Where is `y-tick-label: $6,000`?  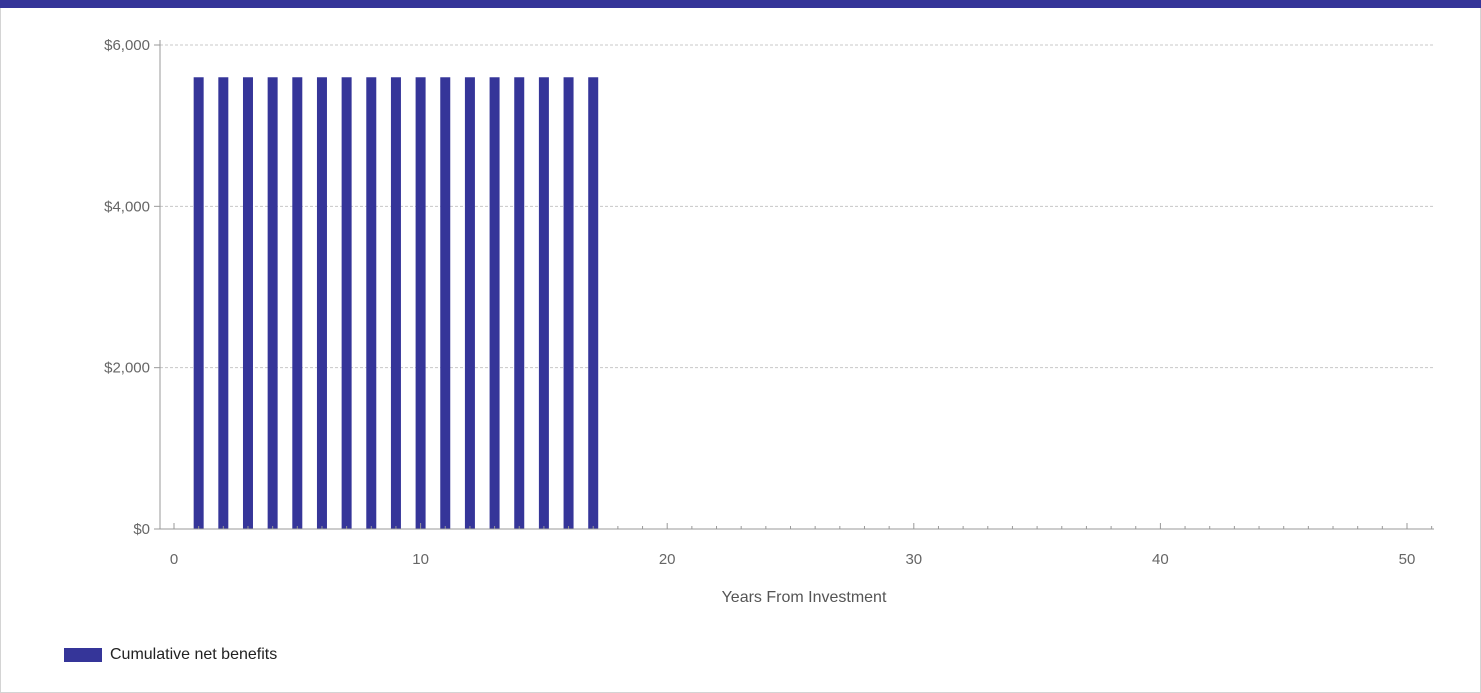
y-tick-label: $6,000 is located at coordinates (127, 45).